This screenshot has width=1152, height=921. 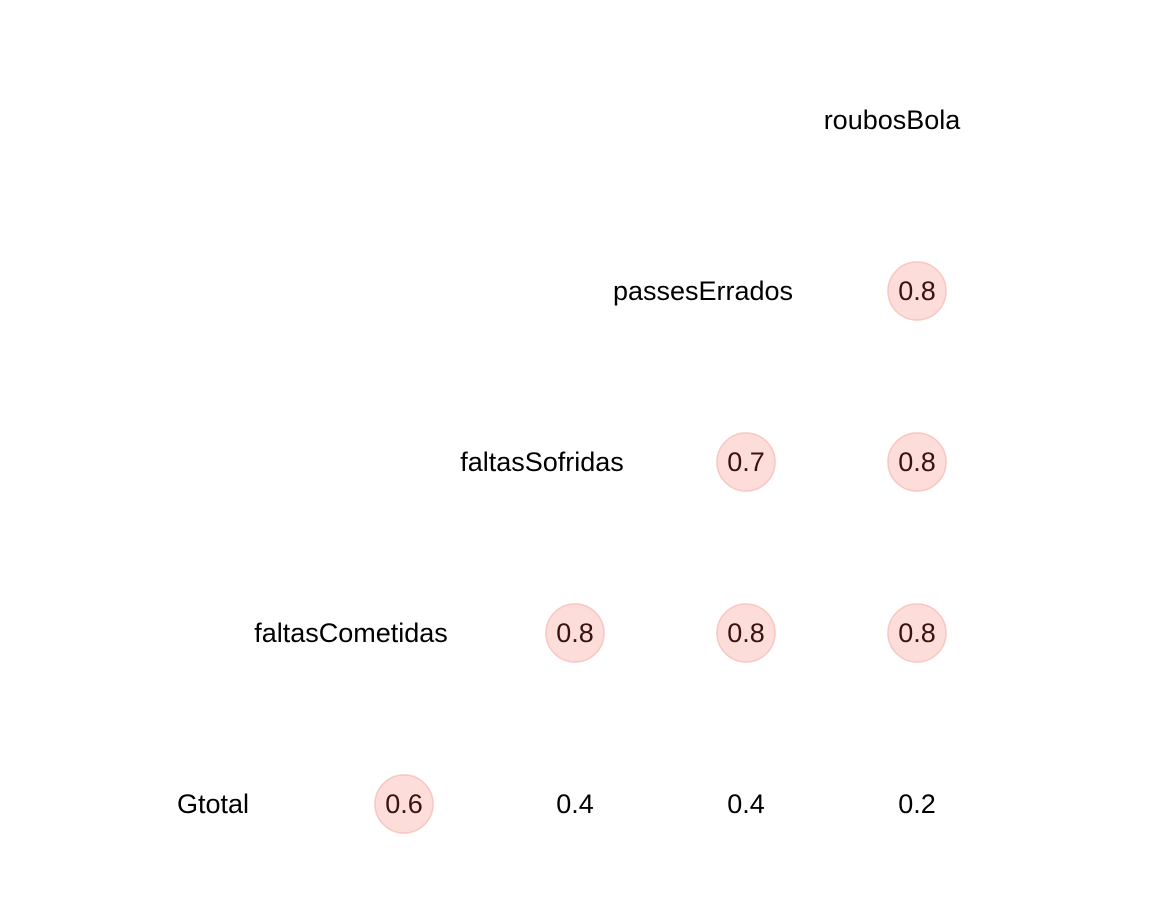 I want to click on cell-value-label: 0.7, so click(x=746, y=462).